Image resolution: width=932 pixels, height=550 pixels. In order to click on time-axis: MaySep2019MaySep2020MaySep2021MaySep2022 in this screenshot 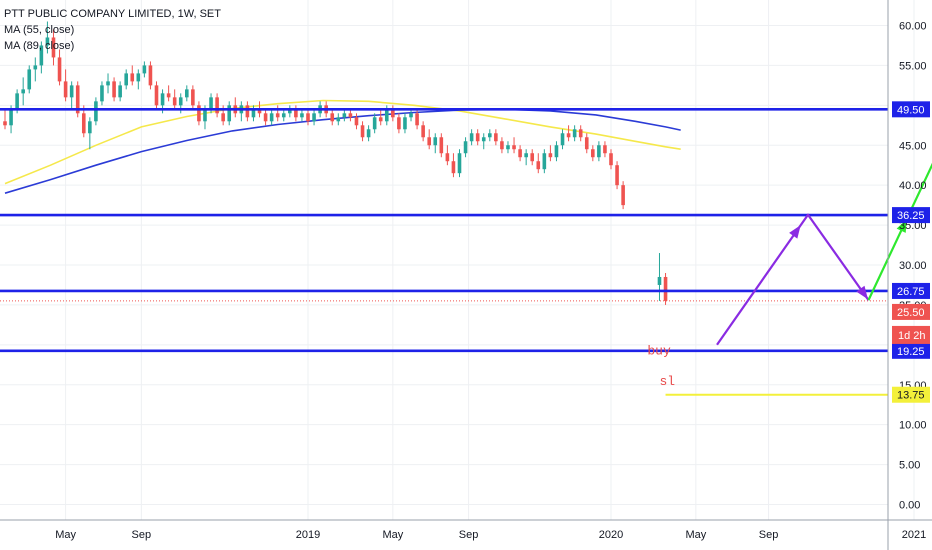, I will do `click(466, 530)`.